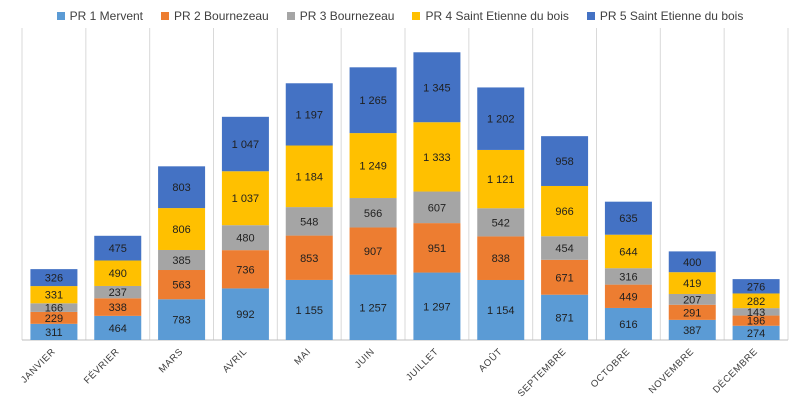 The image size is (800, 408). What do you see at coordinates (38, 365) in the screenshot?
I see `x-tick-label: JANVIER` at bounding box center [38, 365].